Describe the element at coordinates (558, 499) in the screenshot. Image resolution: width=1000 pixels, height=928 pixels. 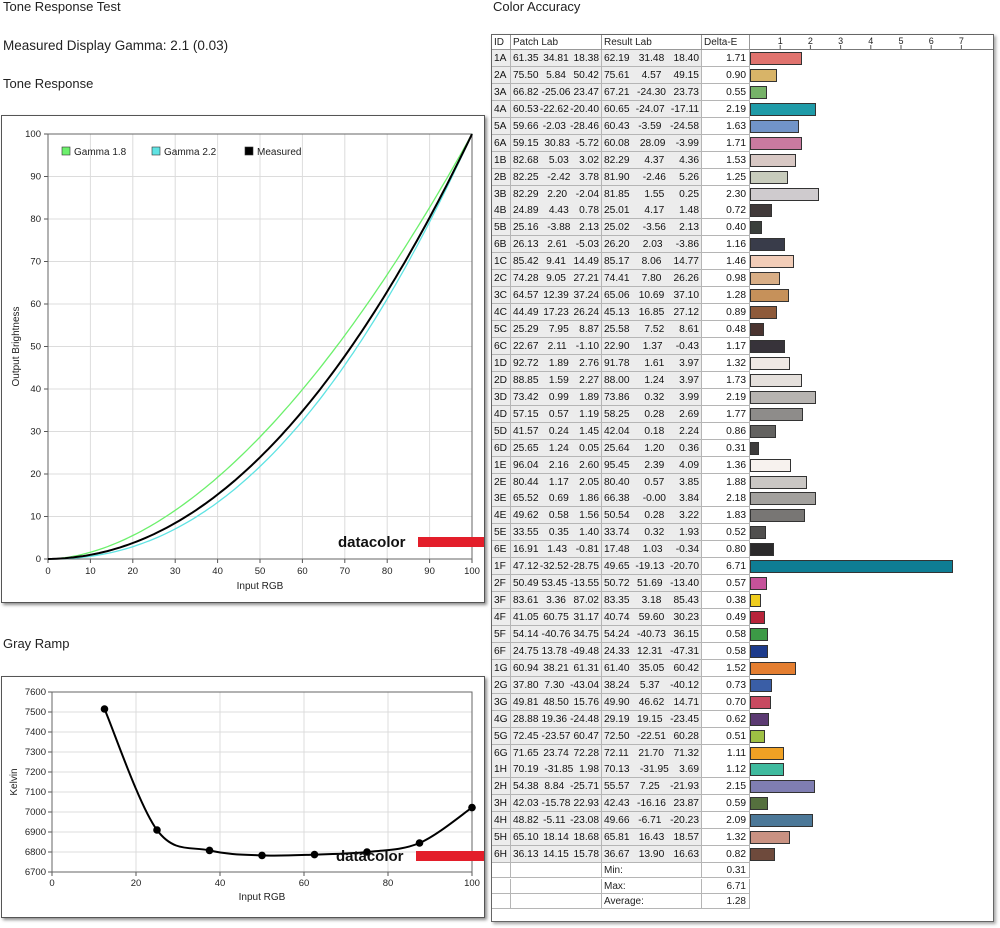
I see `patch-lab-value: 0.69` at that location.